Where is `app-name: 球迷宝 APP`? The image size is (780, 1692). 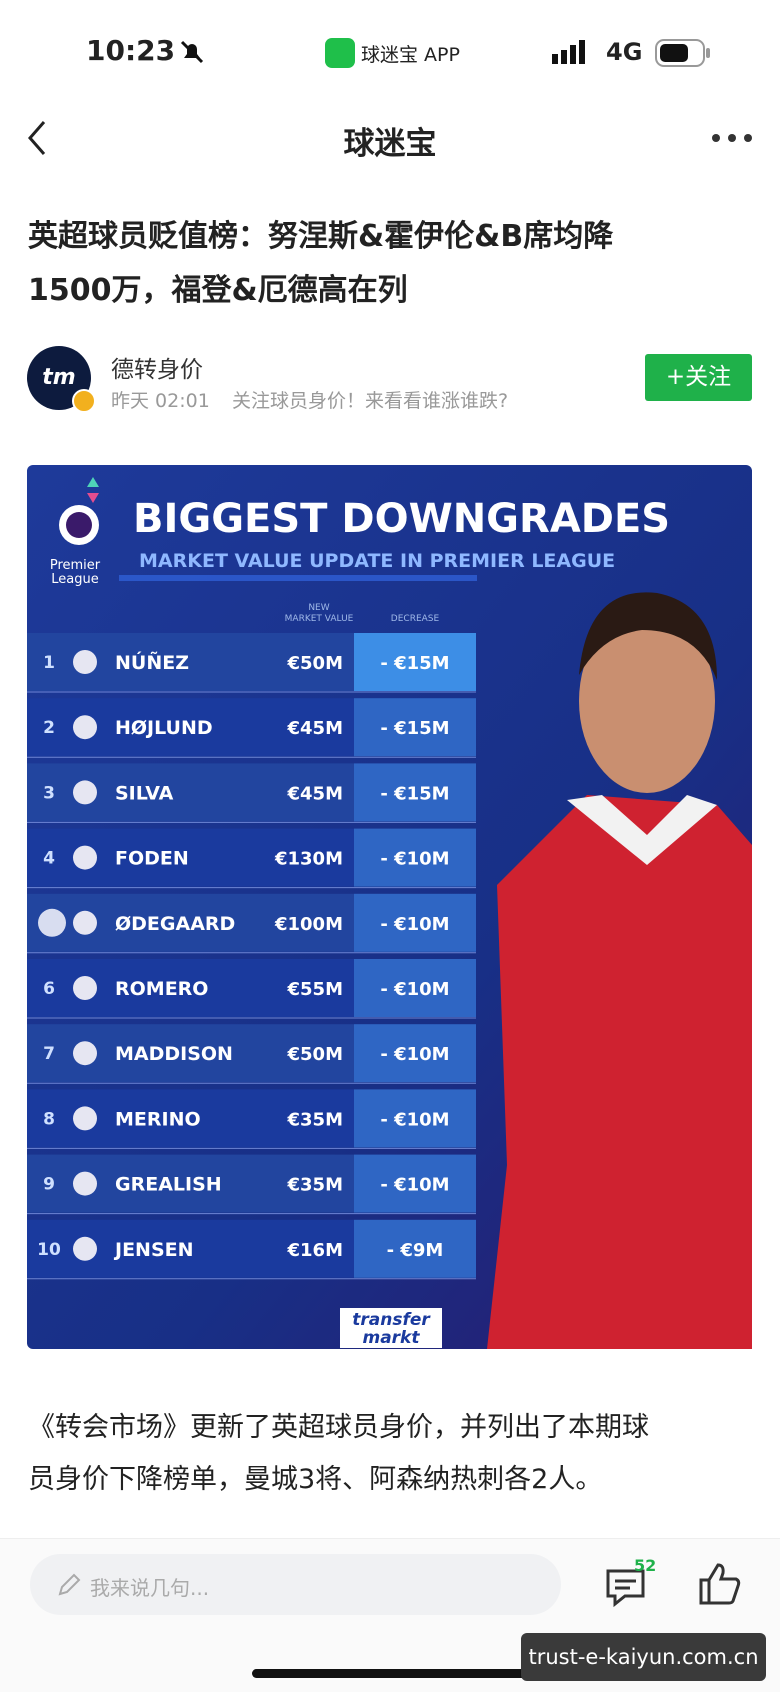
app-name: 球迷宝 APP is located at coordinates (410, 55).